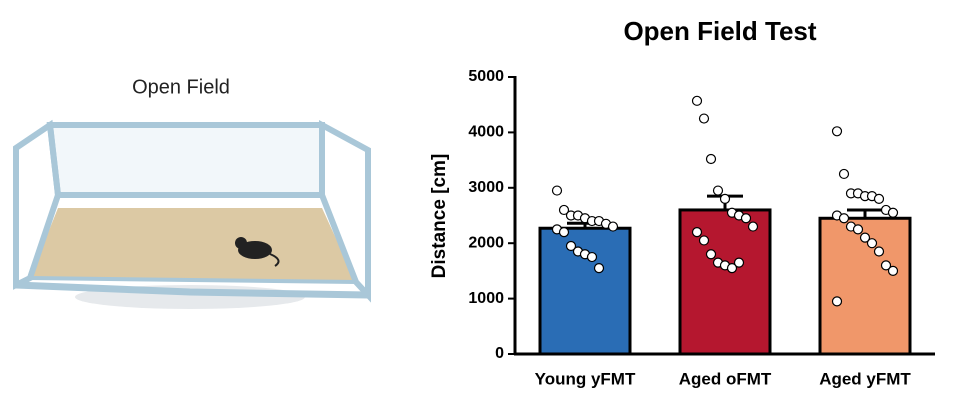 The image size is (954, 412). What do you see at coordinates (439, 216) in the screenshot?
I see `y-axis-label: Distance [cm]` at bounding box center [439, 216].